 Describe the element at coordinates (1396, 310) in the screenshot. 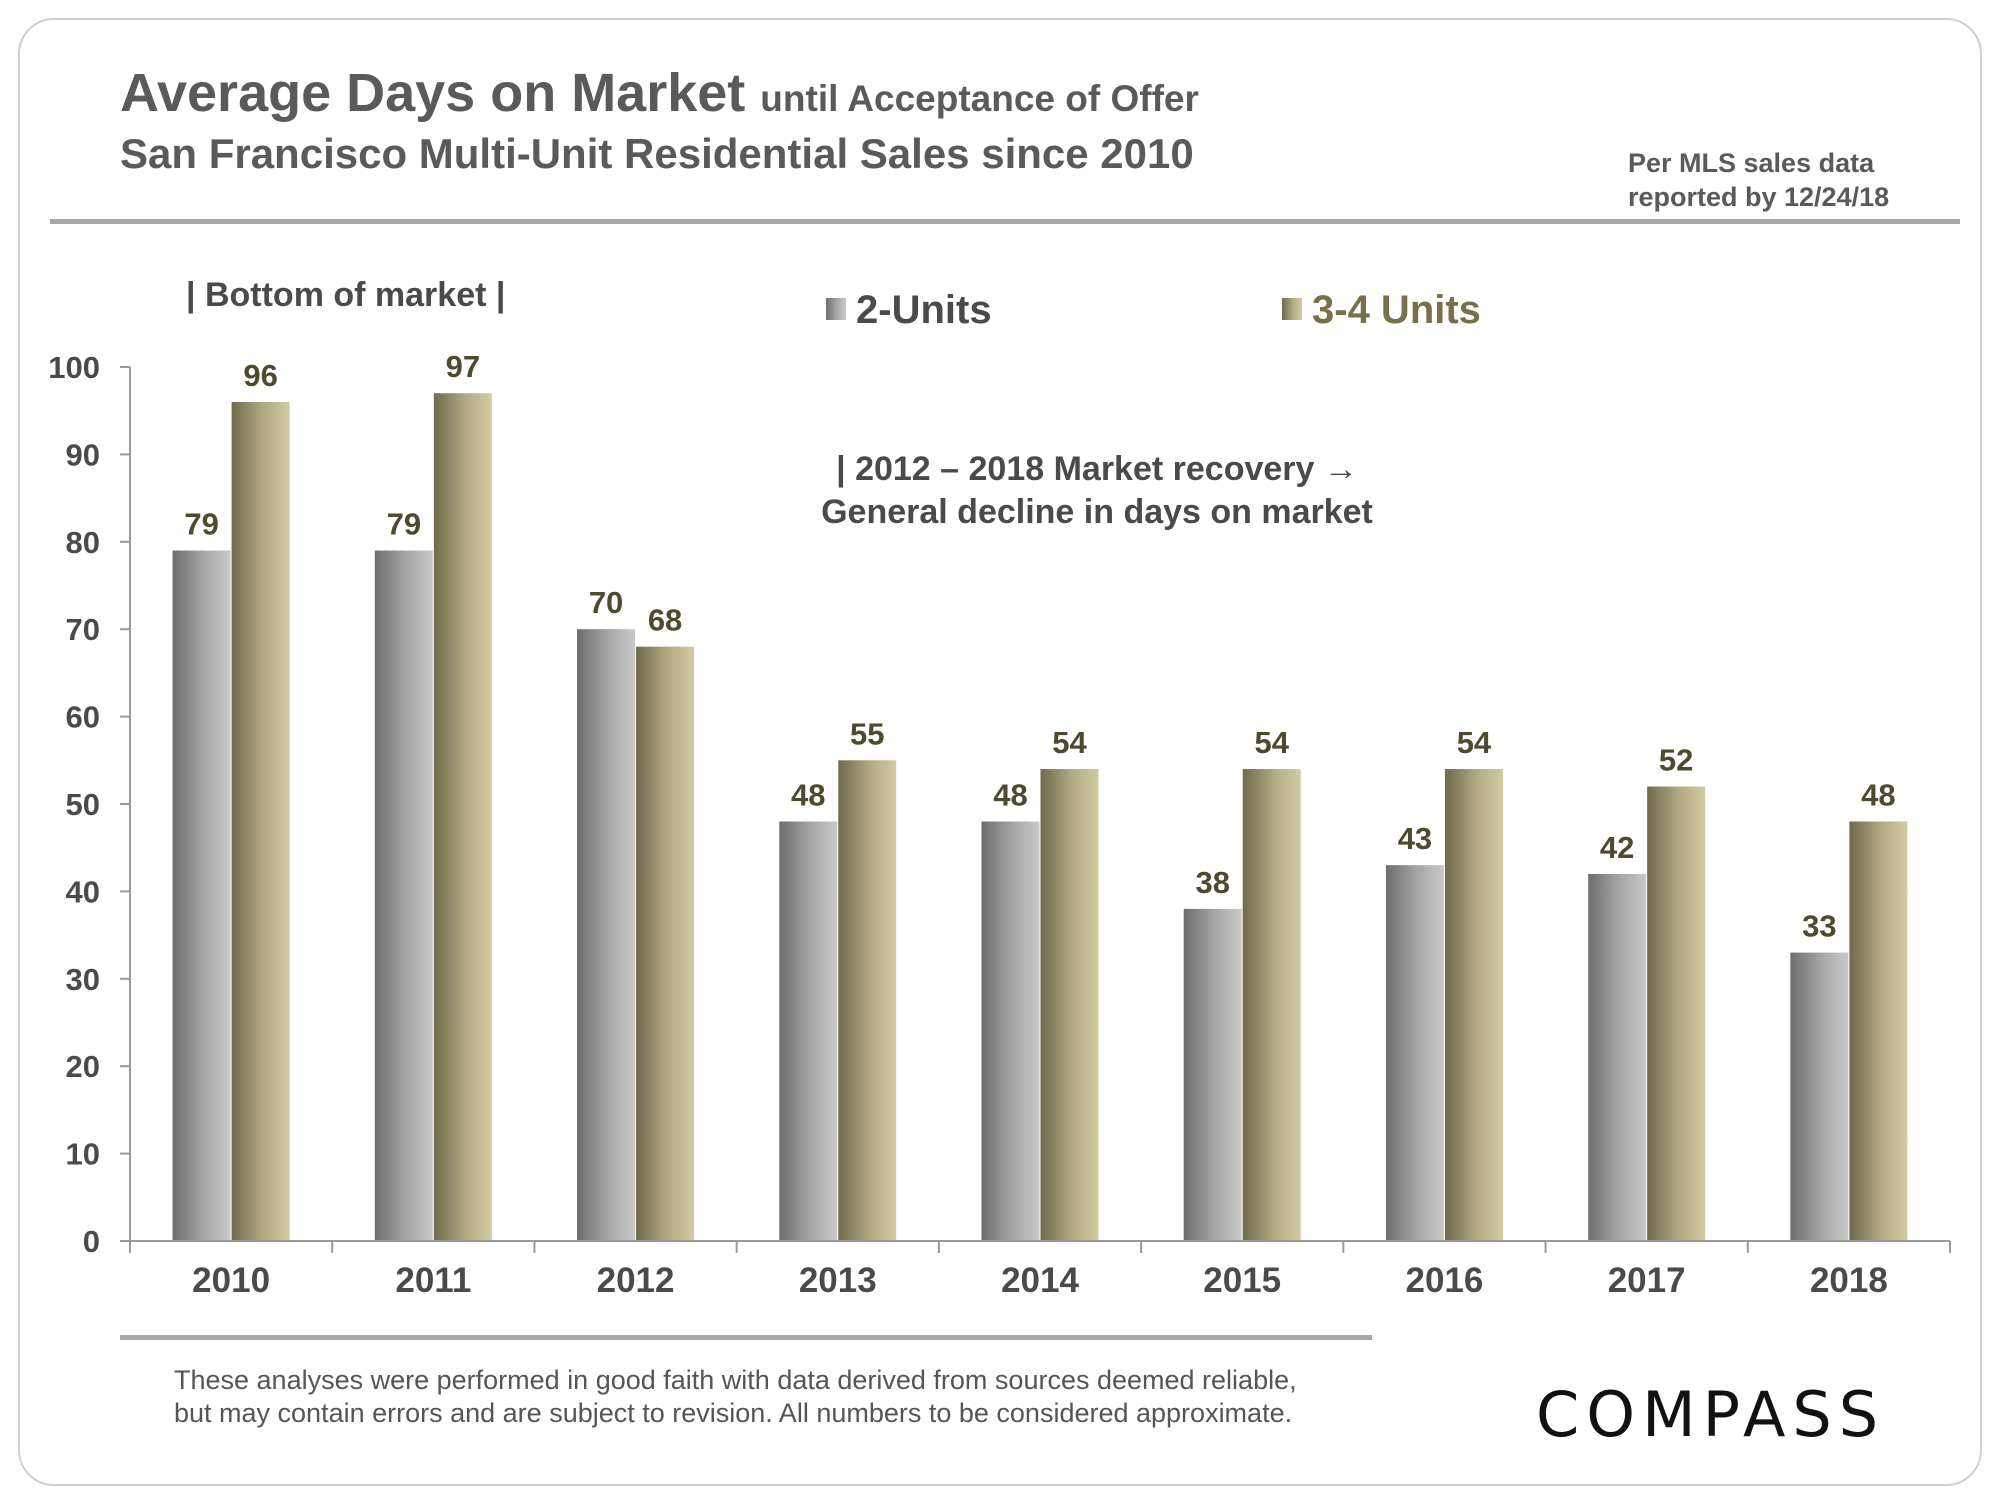

I see `legend-label-3-4-units: 3-4 Units` at that location.